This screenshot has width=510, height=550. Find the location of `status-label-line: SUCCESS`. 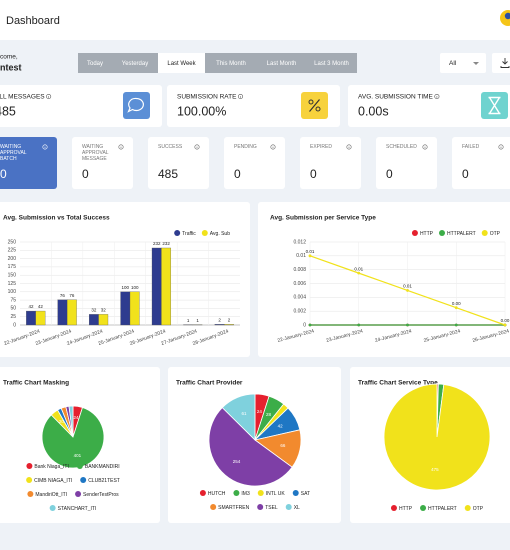

status-label-line: SUCCESS is located at coordinates (170, 147).